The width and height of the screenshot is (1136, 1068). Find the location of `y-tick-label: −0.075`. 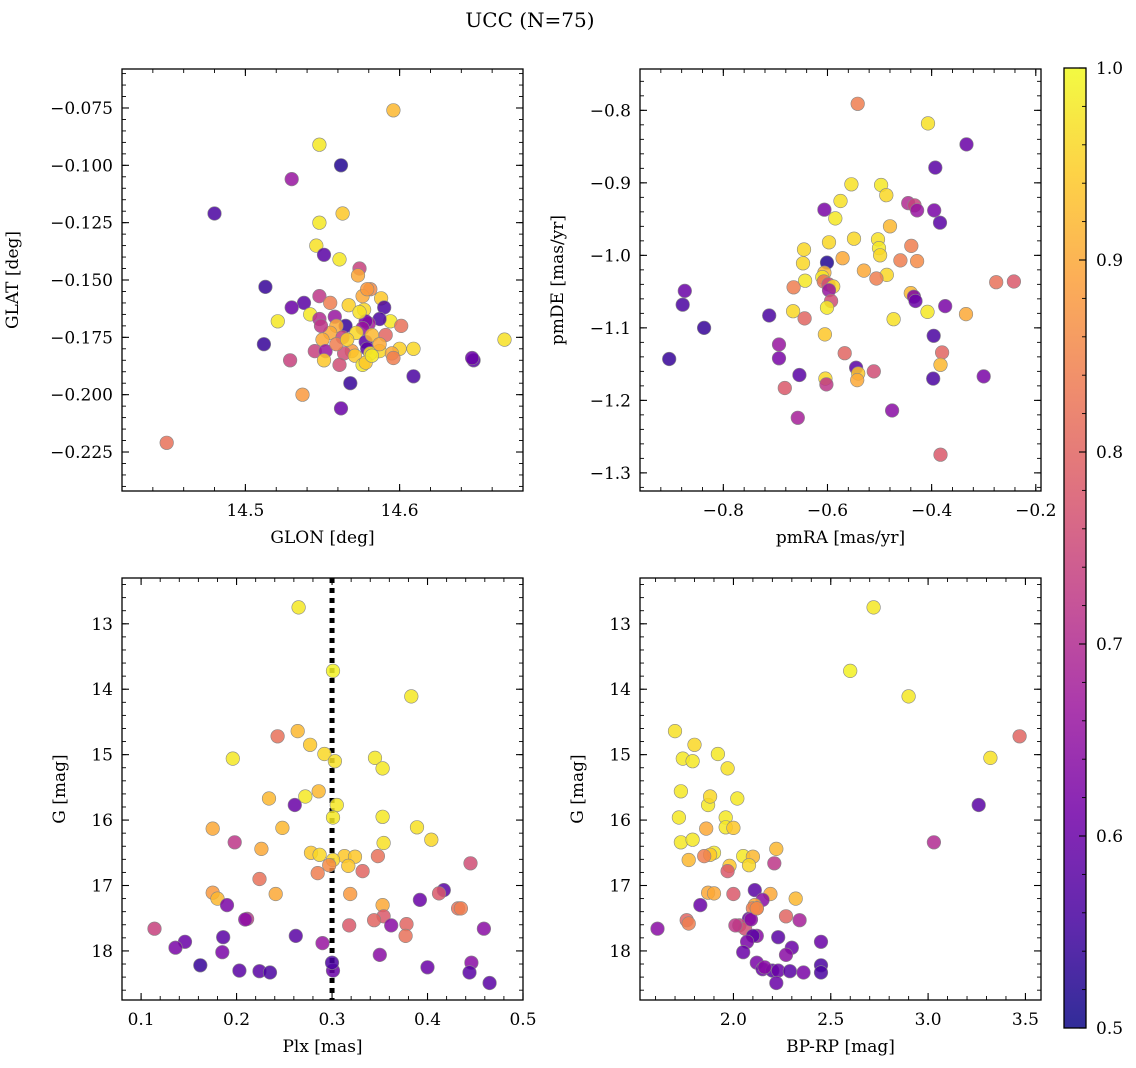

y-tick-label: −0.075 is located at coordinates (81, 109).